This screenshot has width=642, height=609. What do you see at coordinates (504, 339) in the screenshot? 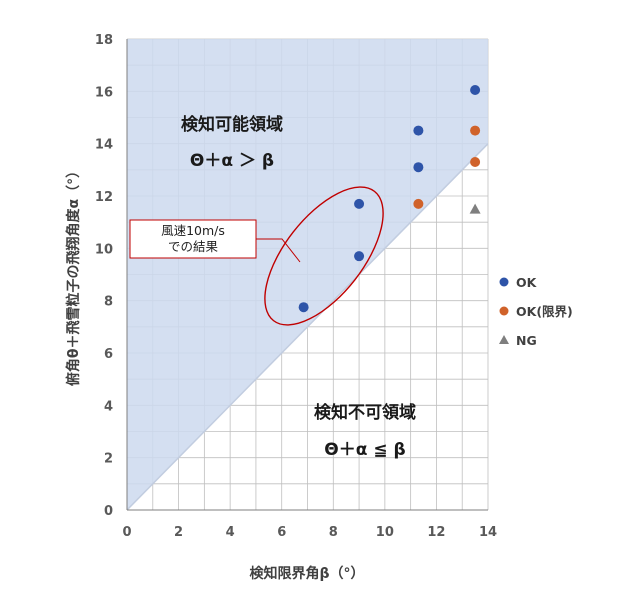
I see `legend-marker-ng` at bounding box center [504, 339].